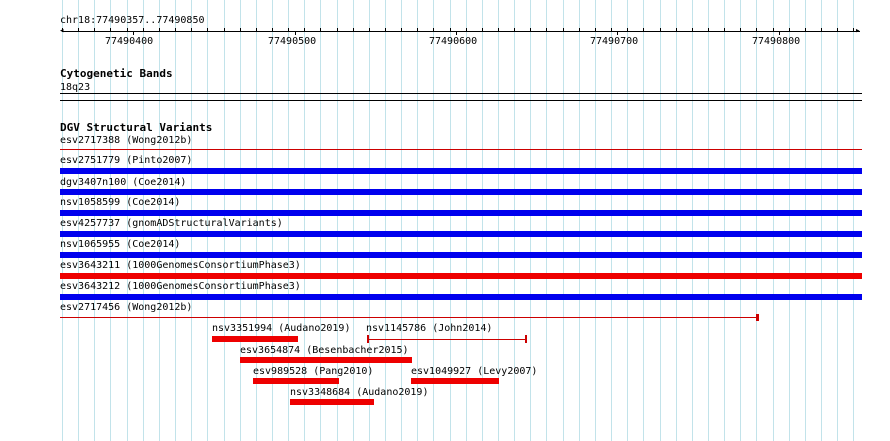 Image resolution: width=890 pixels, height=441 pixels. I want to click on variant-bar-end-cap, so click(757, 317).